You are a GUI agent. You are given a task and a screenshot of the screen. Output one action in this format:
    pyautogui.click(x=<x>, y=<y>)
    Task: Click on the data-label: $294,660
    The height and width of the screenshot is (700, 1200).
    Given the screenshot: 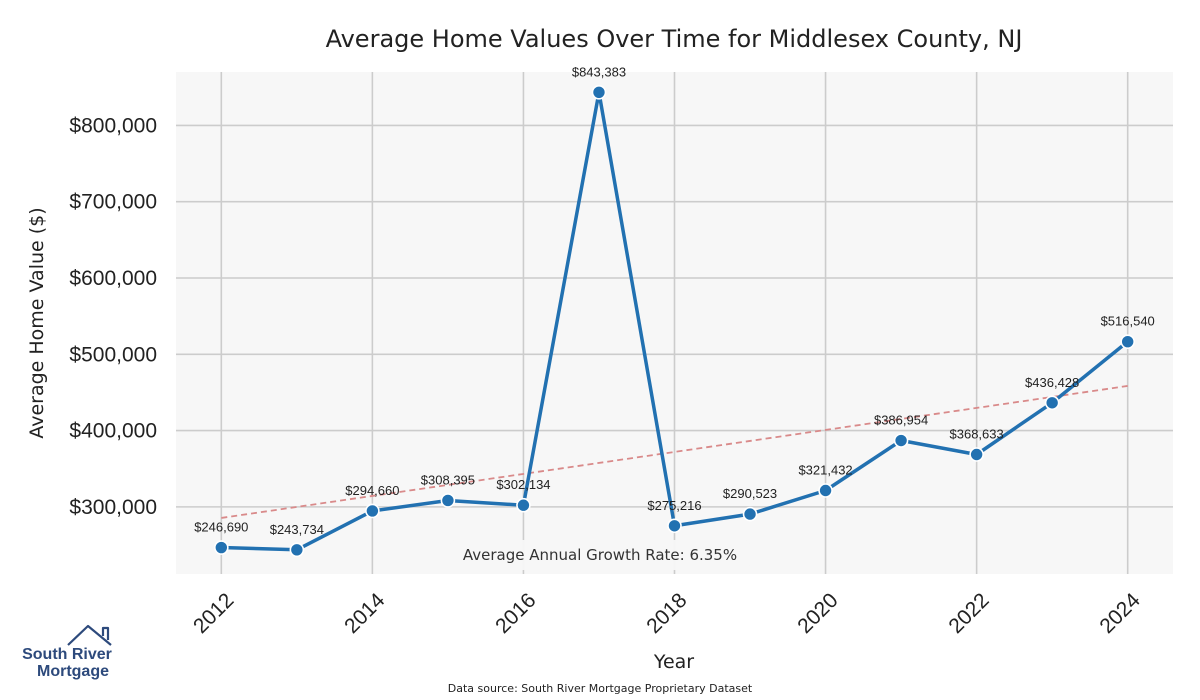 What is the action you would take?
    pyautogui.click(x=372, y=490)
    